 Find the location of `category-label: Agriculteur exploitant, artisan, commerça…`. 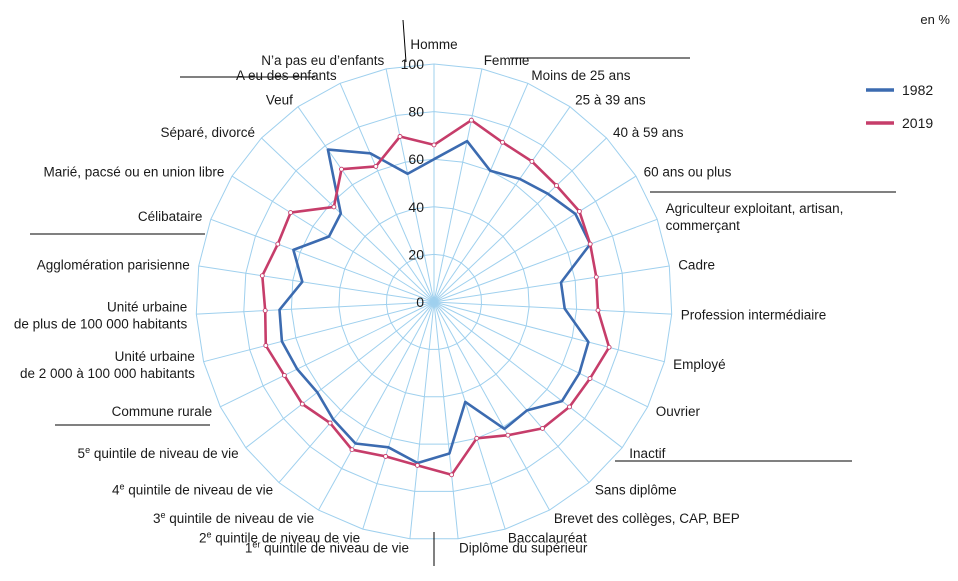

category-label: Agriculteur exploitant, artisan, commerça… is located at coordinates (755, 217).